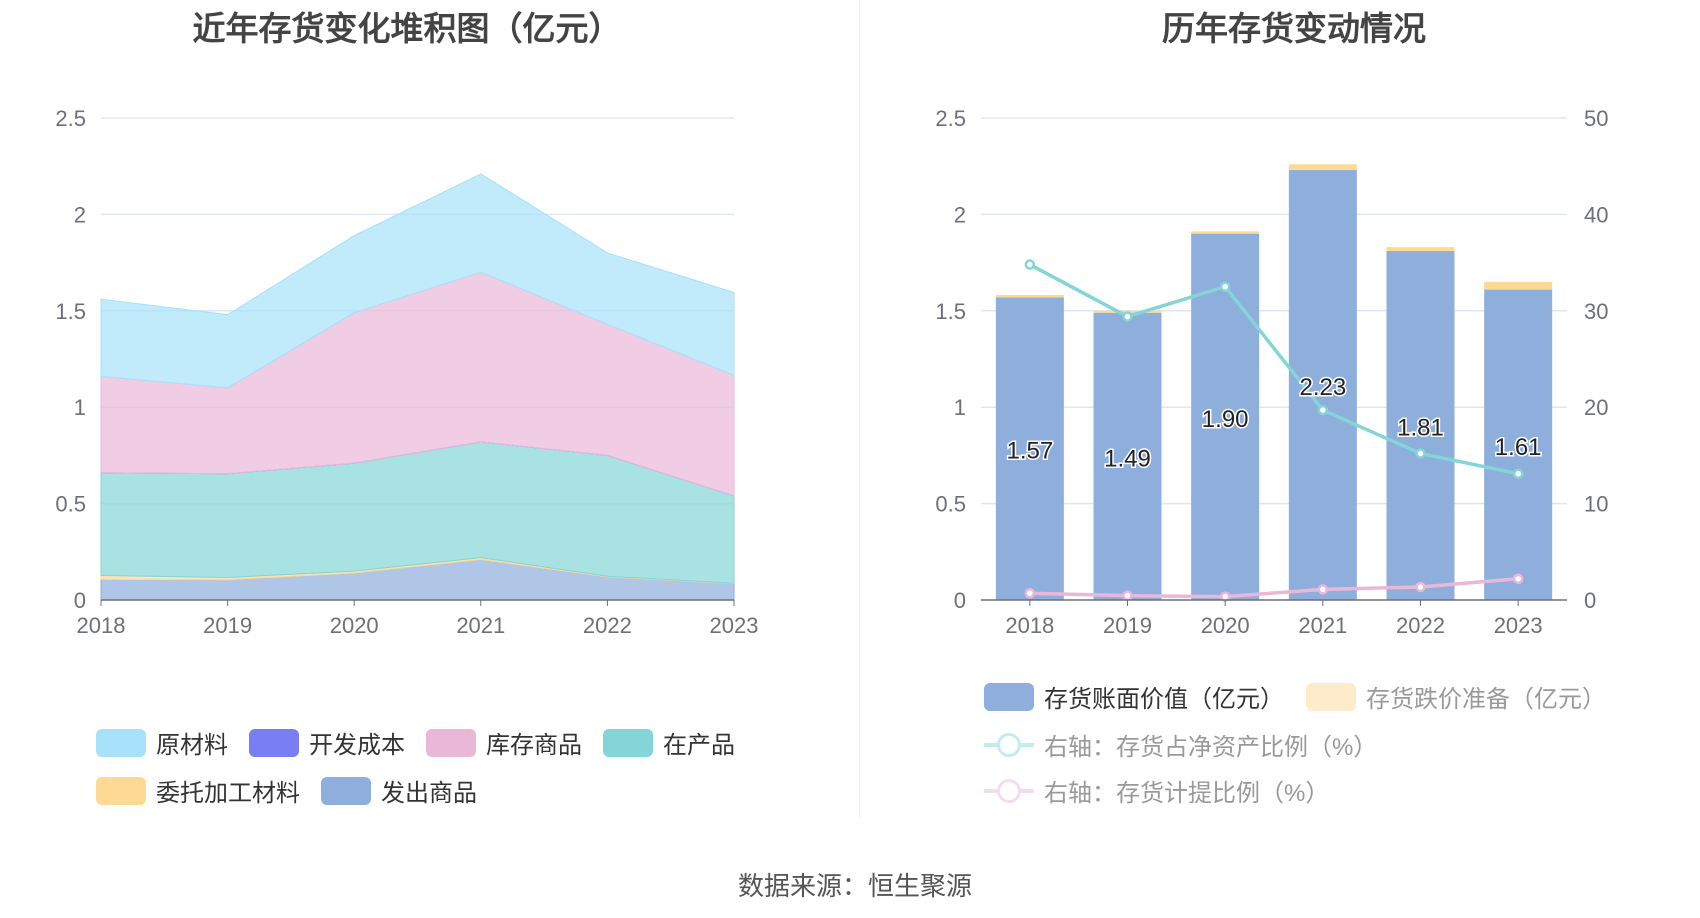  What do you see at coordinates (357, 745) in the screenshot?
I see `legend-label: 开发成本` at bounding box center [357, 745].